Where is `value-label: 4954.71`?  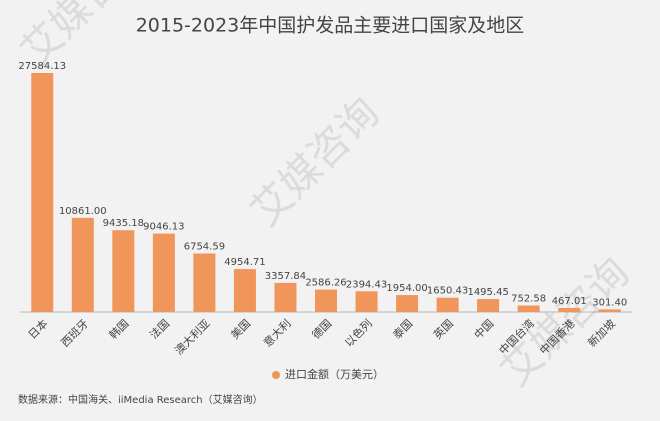
value-label: 4954.71 is located at coordinates (244, 262).